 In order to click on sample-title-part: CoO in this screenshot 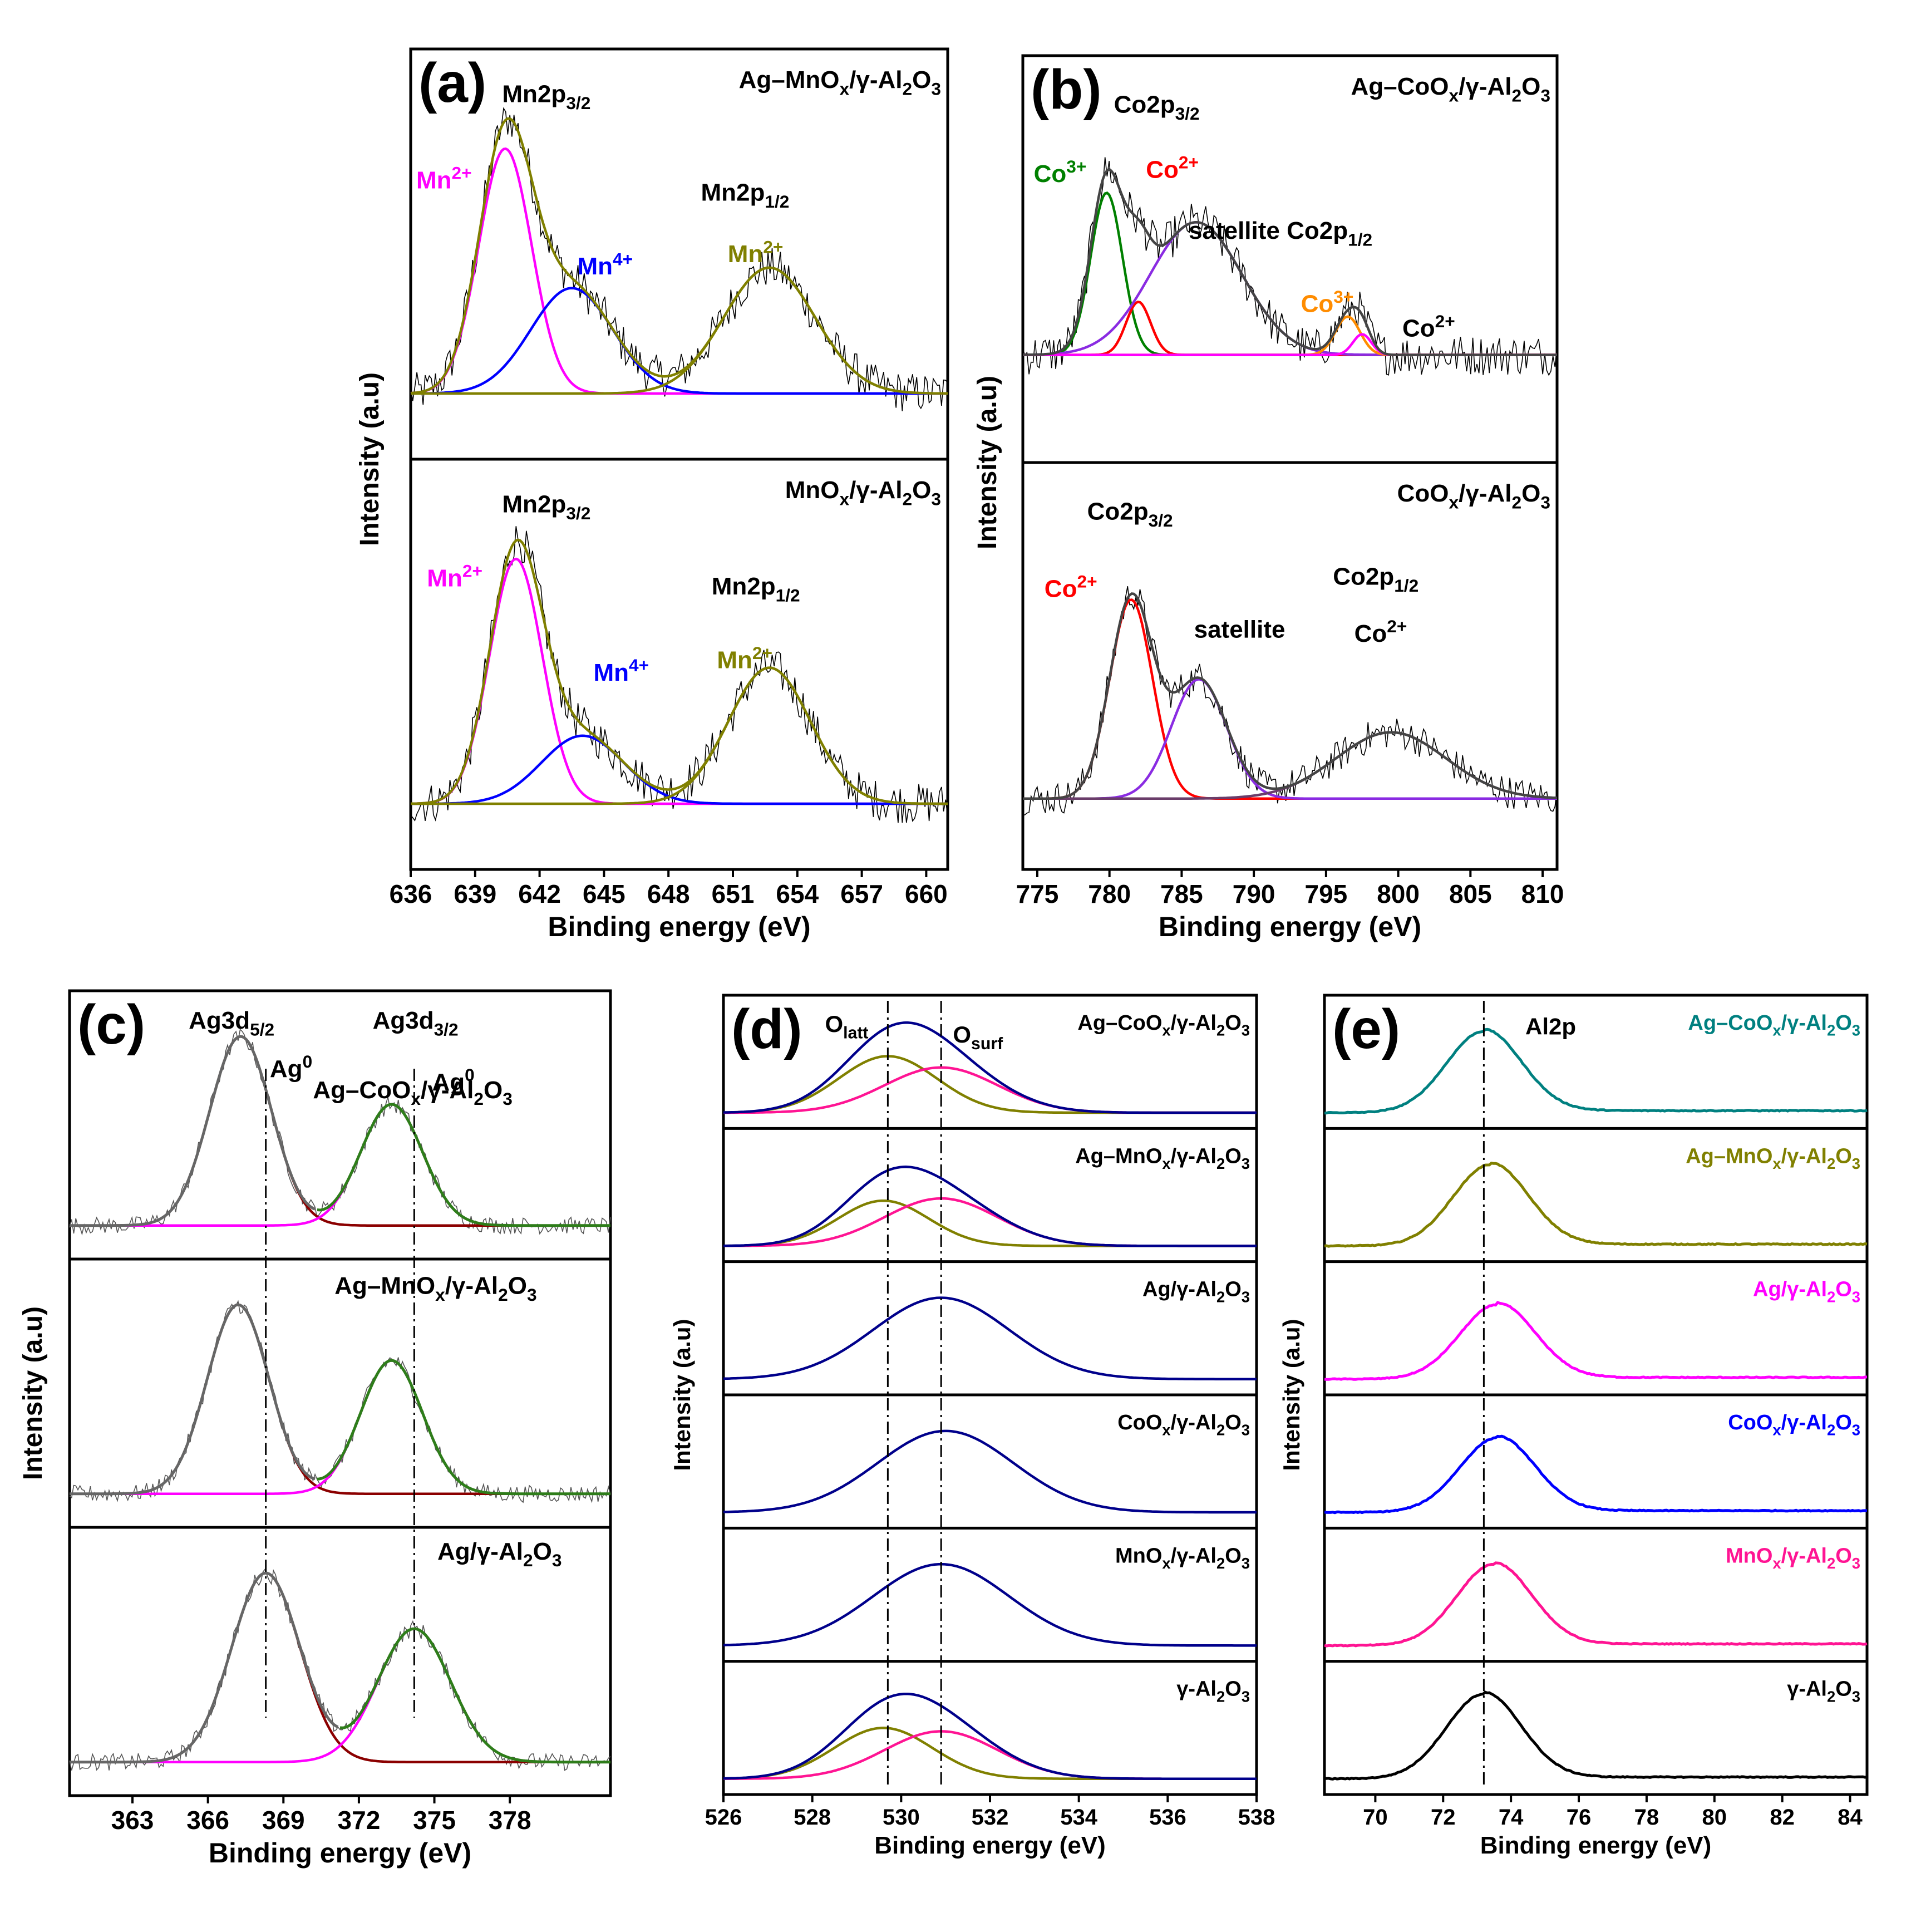, I will do `click(1139, 1422)`.